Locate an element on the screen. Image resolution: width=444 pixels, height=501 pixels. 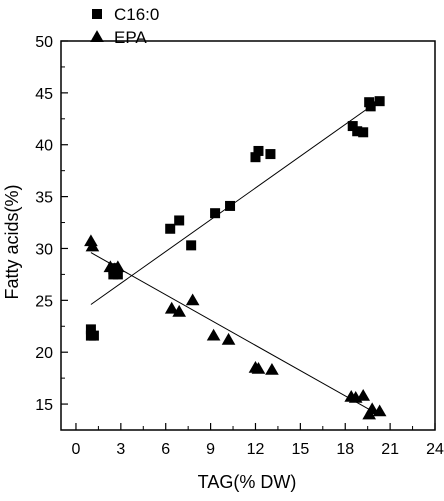
legend-item-epa: EPA is located at coordinates (118, 37).